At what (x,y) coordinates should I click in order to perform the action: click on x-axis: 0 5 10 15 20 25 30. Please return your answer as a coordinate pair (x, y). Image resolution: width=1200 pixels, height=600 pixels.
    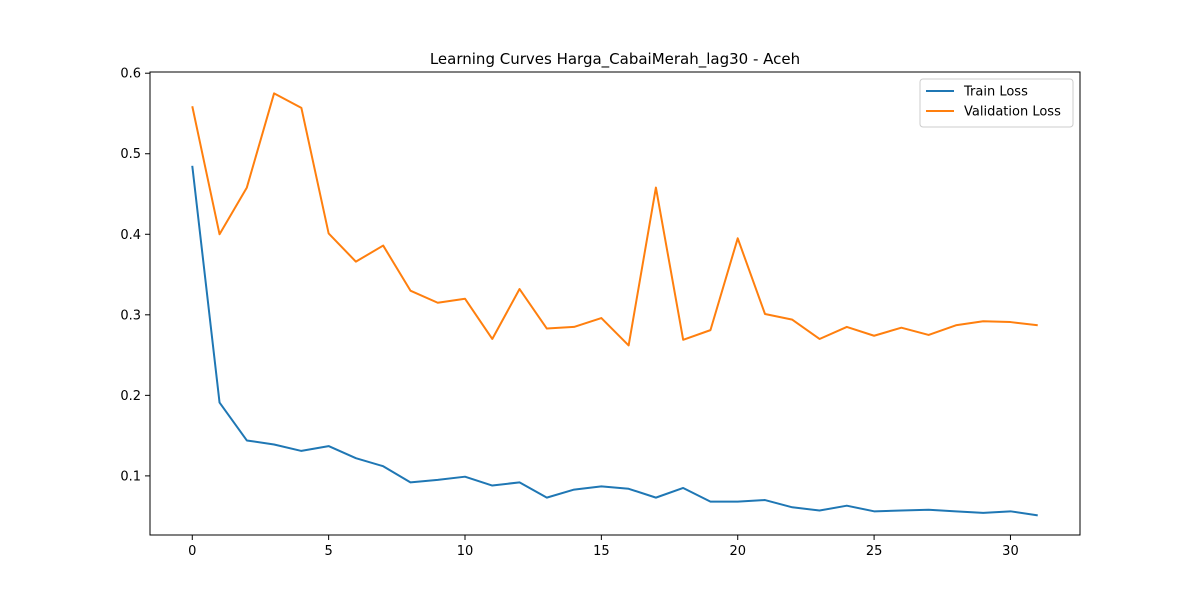
    Looking at the image, I should click on (603, 547).